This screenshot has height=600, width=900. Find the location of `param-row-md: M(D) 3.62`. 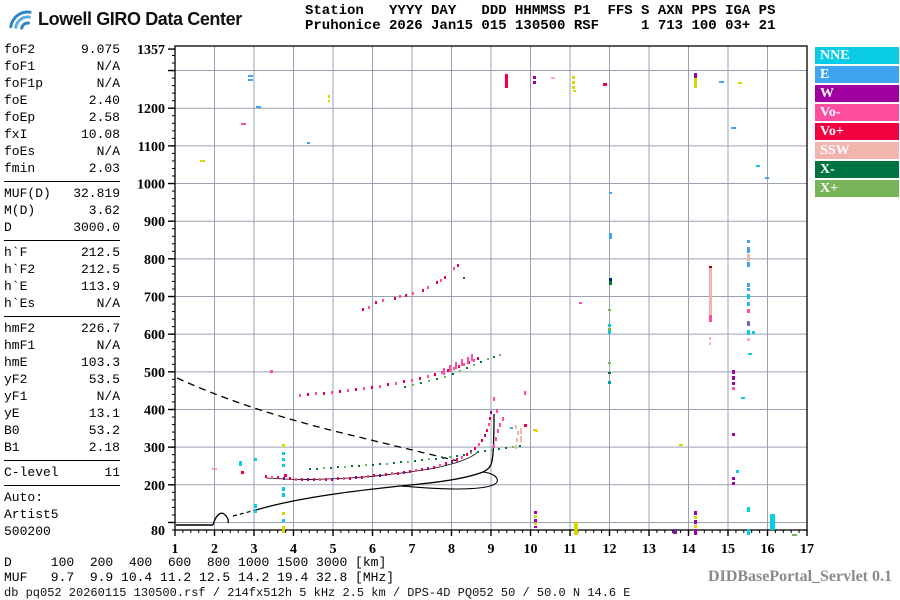

param-row-md: M(D) 3.62 is located at coordinates (62, 210).